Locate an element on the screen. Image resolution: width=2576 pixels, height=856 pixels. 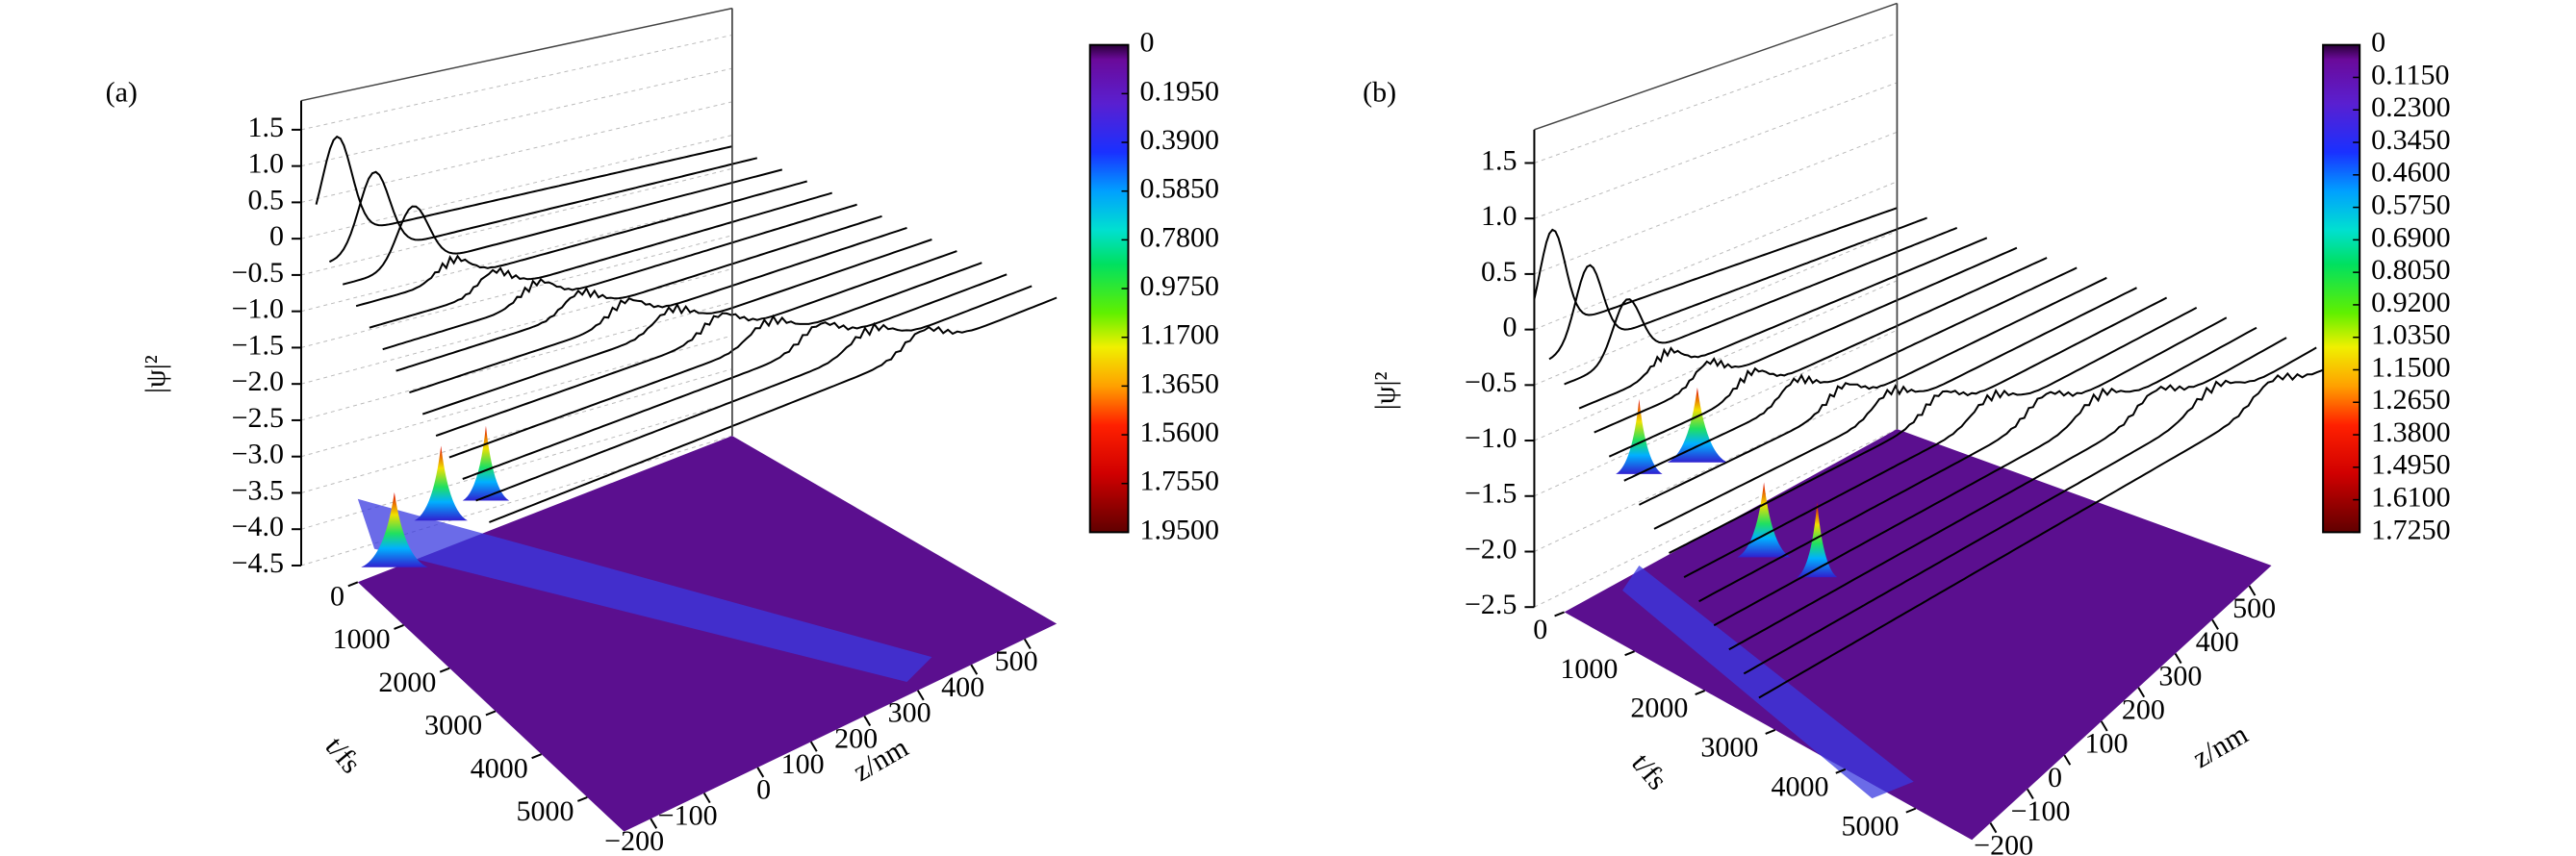
colorbar-tick-label: 1.7550 is located at coordinates (1179, 481).